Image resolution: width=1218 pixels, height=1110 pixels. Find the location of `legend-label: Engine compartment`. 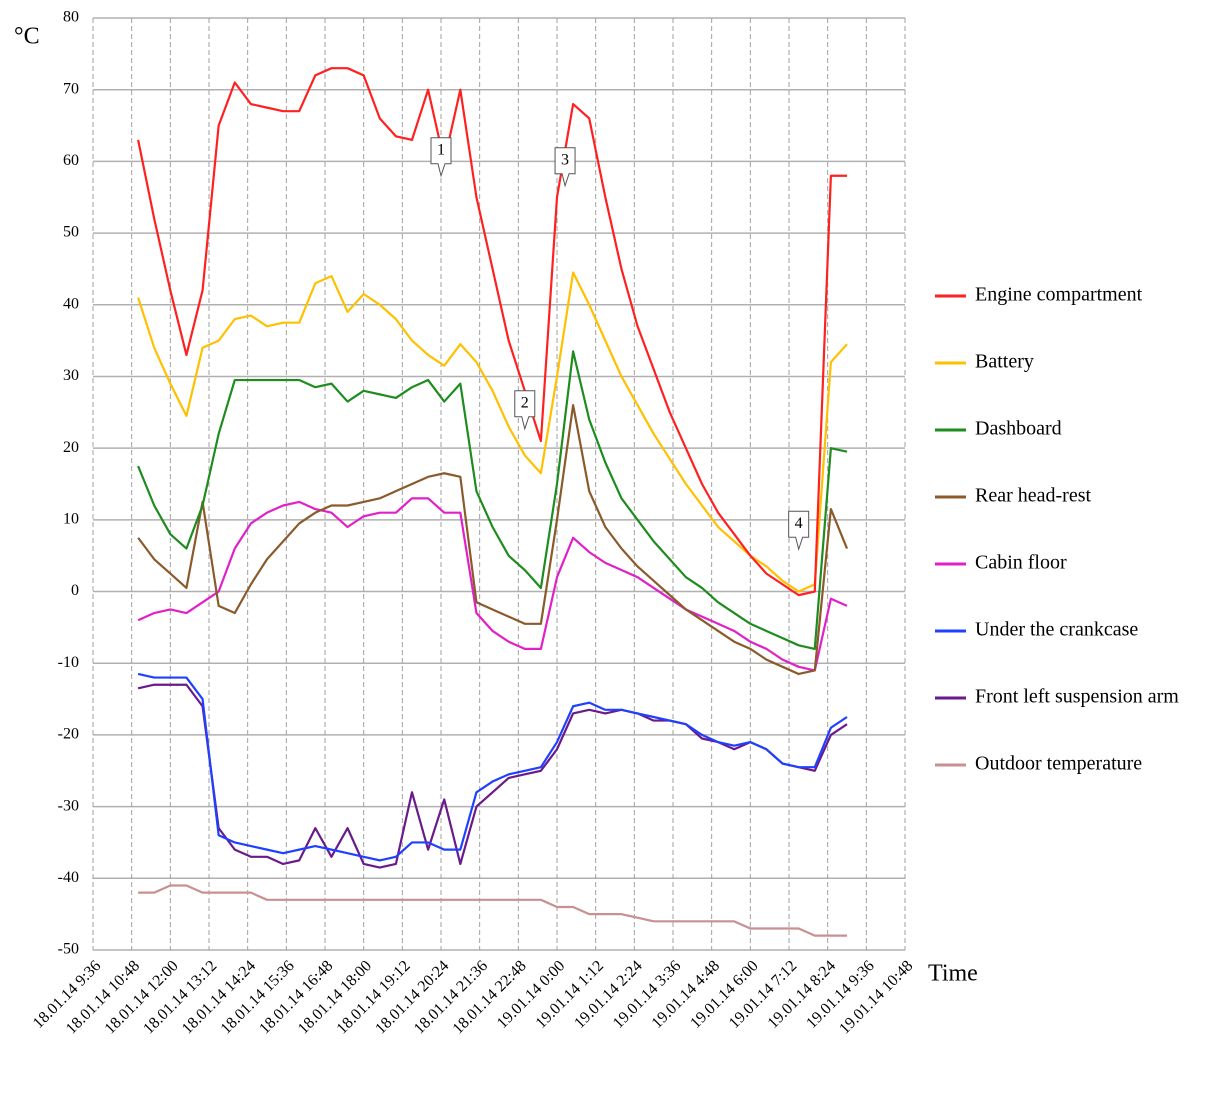

legend-label: Engine compartment is located at coordinates (1059, 295).